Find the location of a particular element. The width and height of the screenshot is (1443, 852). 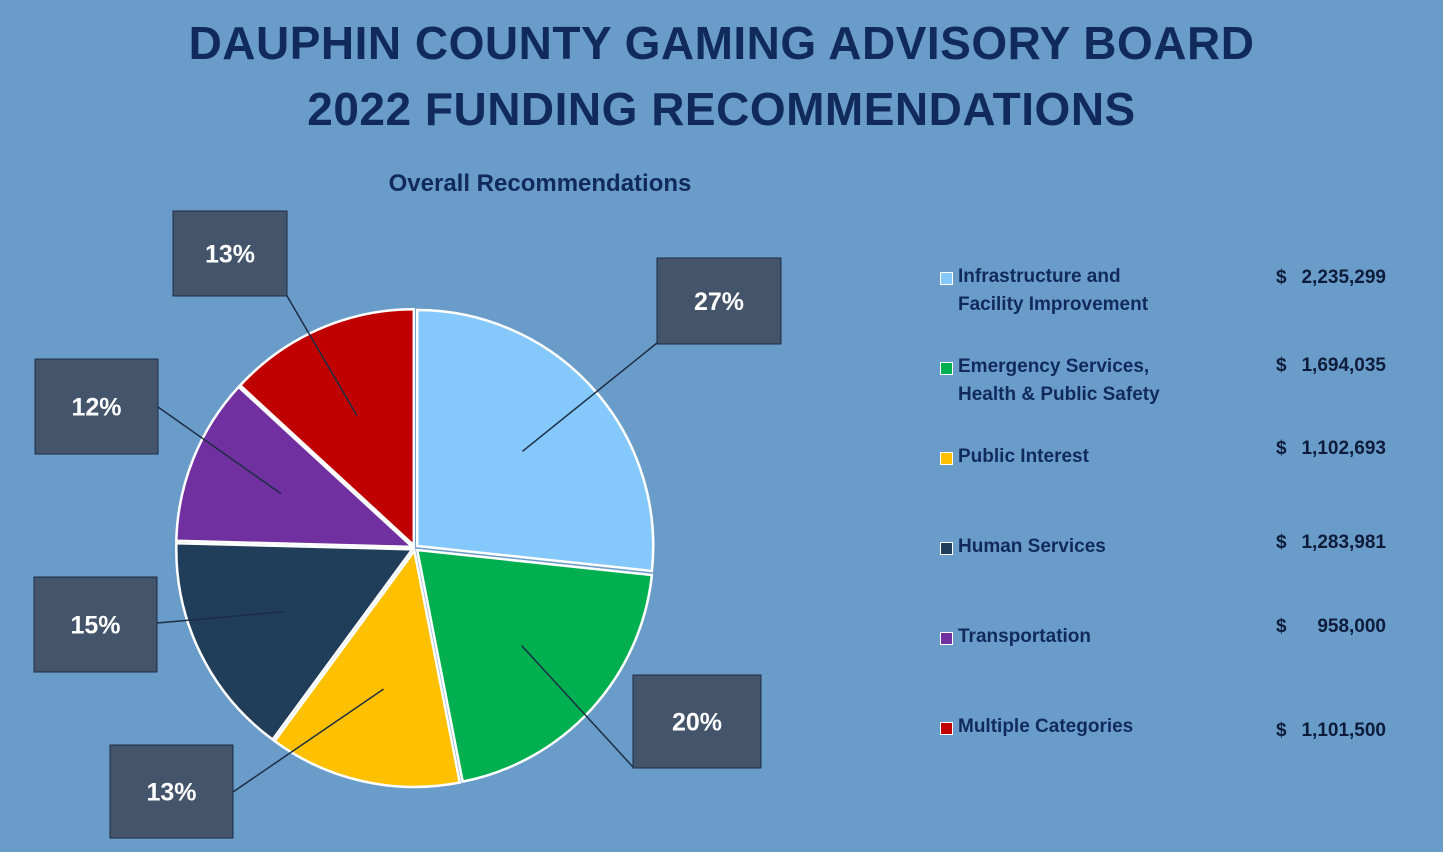

amount-value: 1,101,500 is located at coordinates (1343, 730).